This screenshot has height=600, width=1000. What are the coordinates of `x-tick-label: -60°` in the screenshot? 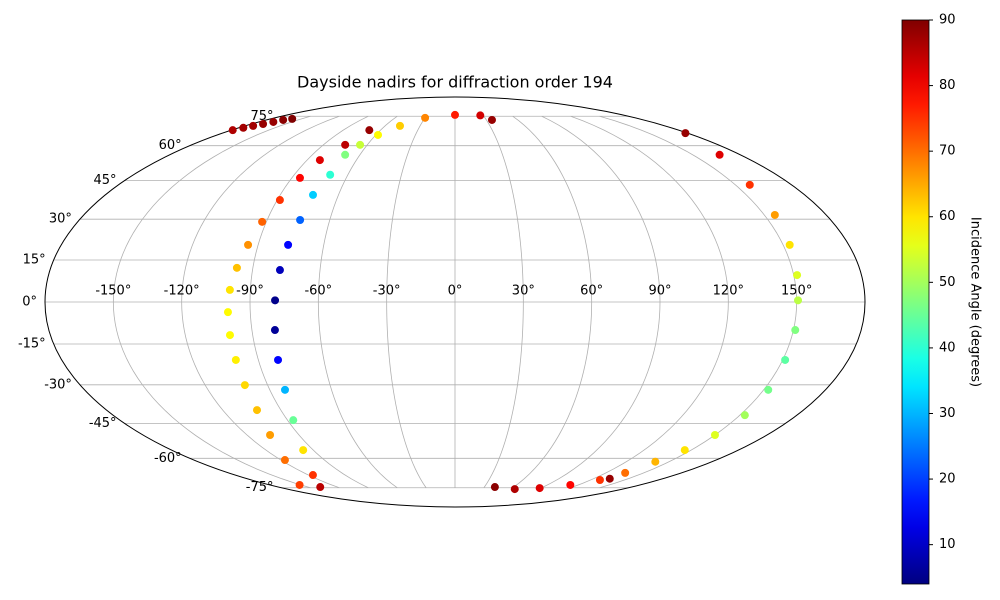 It's located at (318, 291).